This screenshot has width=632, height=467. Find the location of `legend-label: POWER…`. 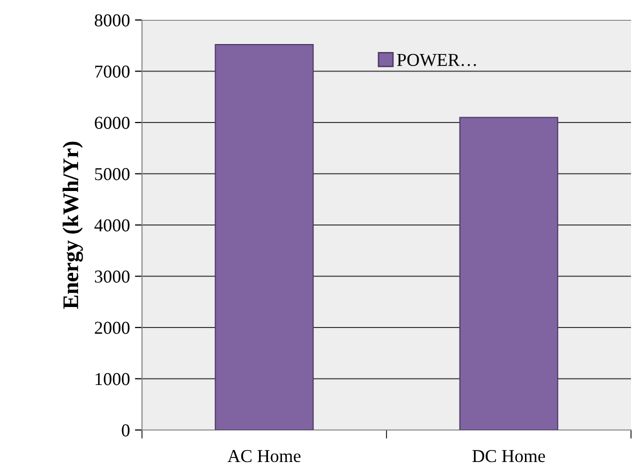

legend-label: POWER… is located at coordinates (436, 60).